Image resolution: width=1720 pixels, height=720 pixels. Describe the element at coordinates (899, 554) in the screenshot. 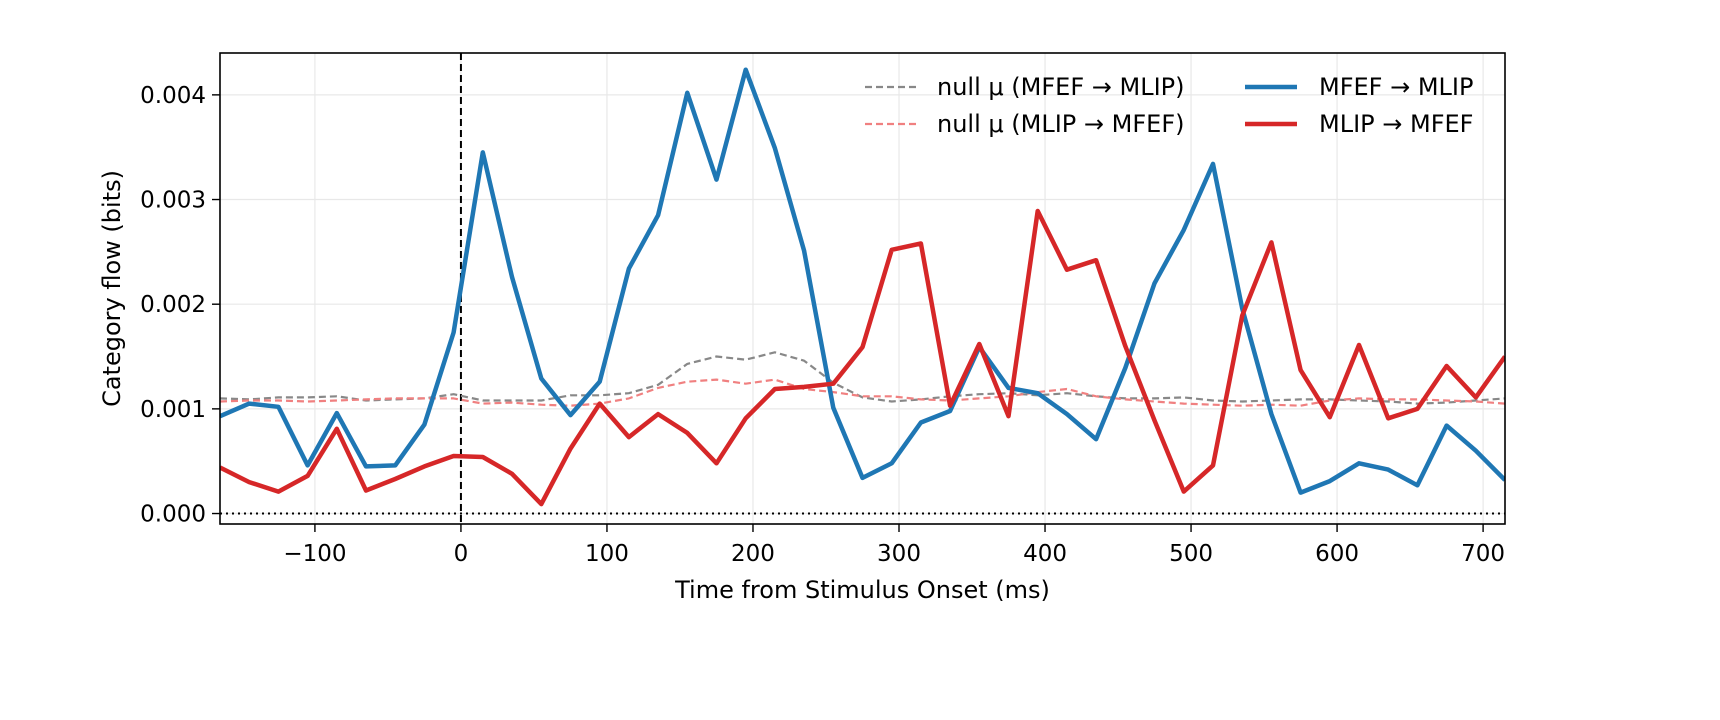

I see `x-tick-label: 300` at that location.